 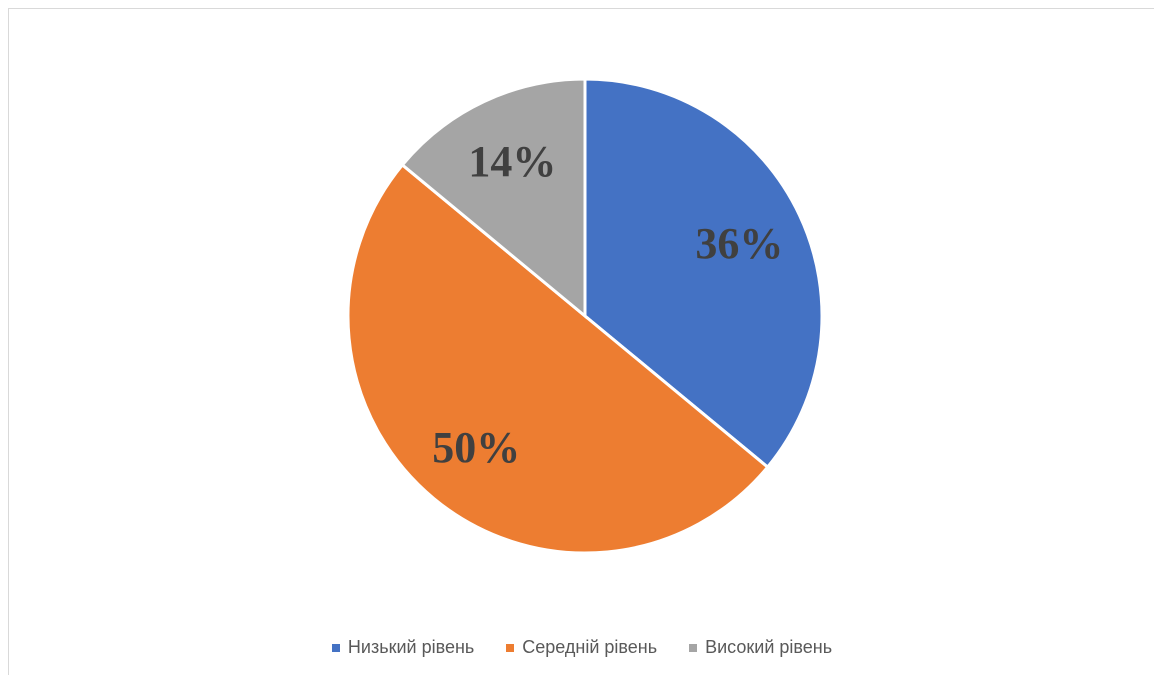 What do you see at coordinates (739, 243) in the screenshot?
I see `data-label-1: 36%` at bounding box center [739, 243].